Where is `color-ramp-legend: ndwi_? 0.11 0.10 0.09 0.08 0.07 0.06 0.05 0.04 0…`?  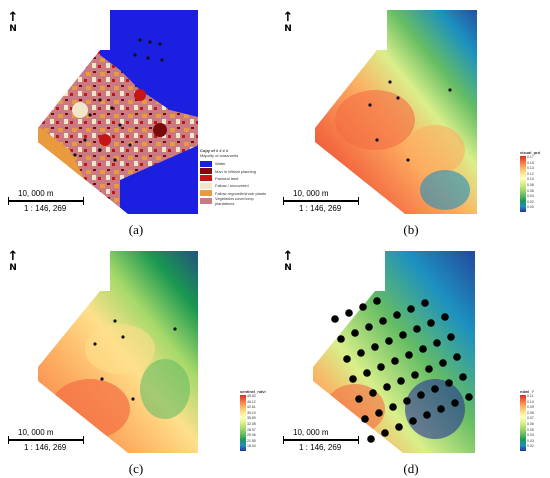 color-ramp-legend: ndwi_? 0.11 0.10 0.09 0.08 0.07 0.06 0.05 0.04 0… is located at coordinates (534, 424).